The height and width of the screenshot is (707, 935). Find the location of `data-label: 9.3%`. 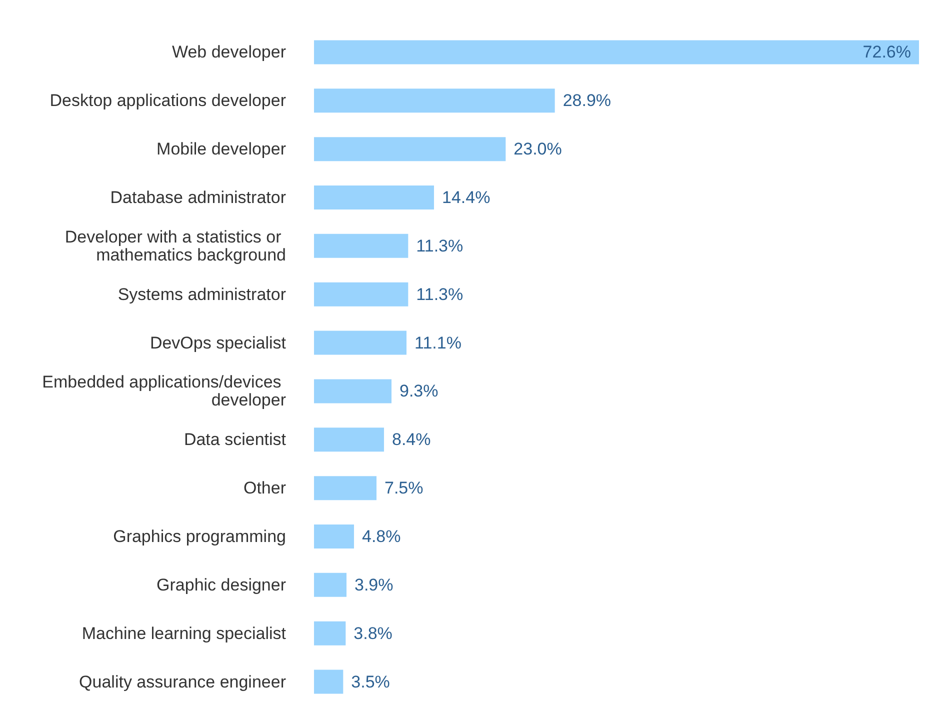

data-label: 9.3% is located at coordinates (419, 391).